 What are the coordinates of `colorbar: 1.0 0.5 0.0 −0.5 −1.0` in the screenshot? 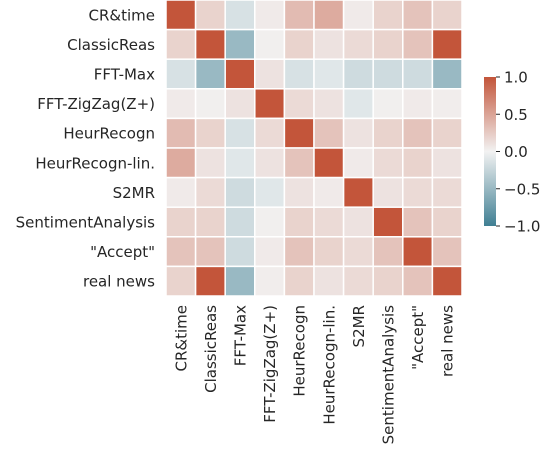 It's located at (512, 152).